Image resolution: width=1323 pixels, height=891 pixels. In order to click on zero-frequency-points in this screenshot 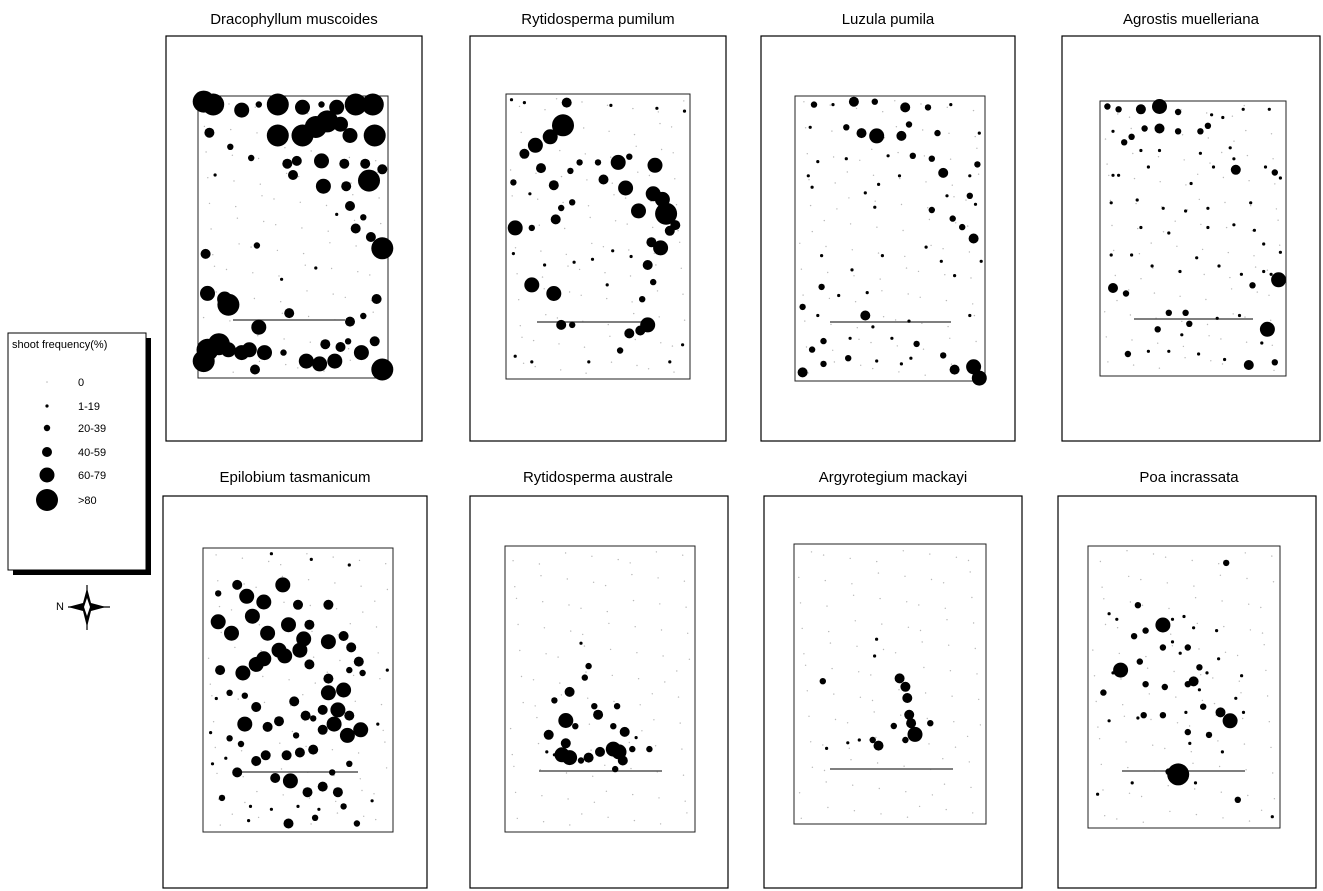, I will do `click(298, 689)`.